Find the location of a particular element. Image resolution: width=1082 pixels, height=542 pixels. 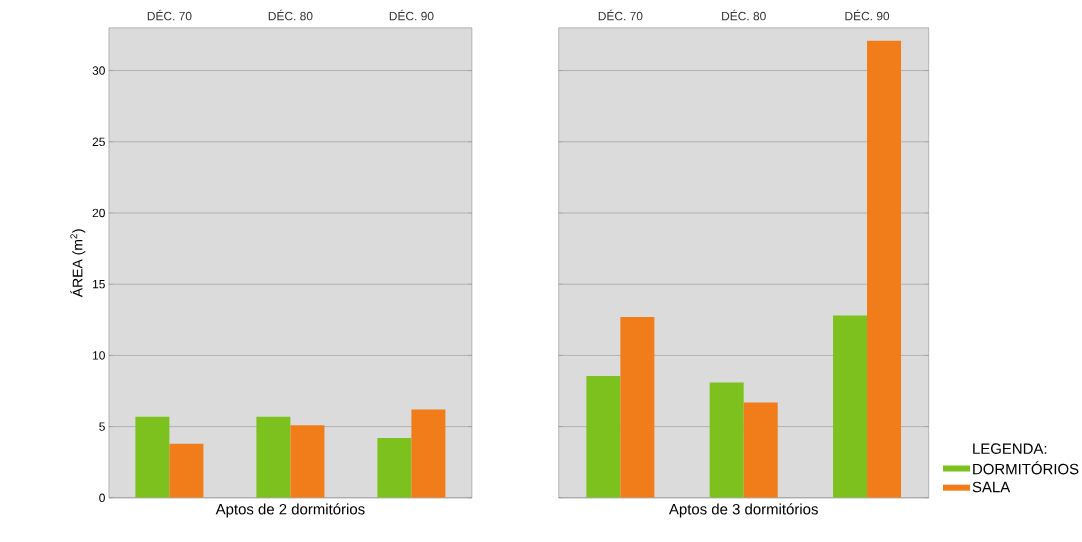

legend-label: SALA is located at coordinates (991, 487).